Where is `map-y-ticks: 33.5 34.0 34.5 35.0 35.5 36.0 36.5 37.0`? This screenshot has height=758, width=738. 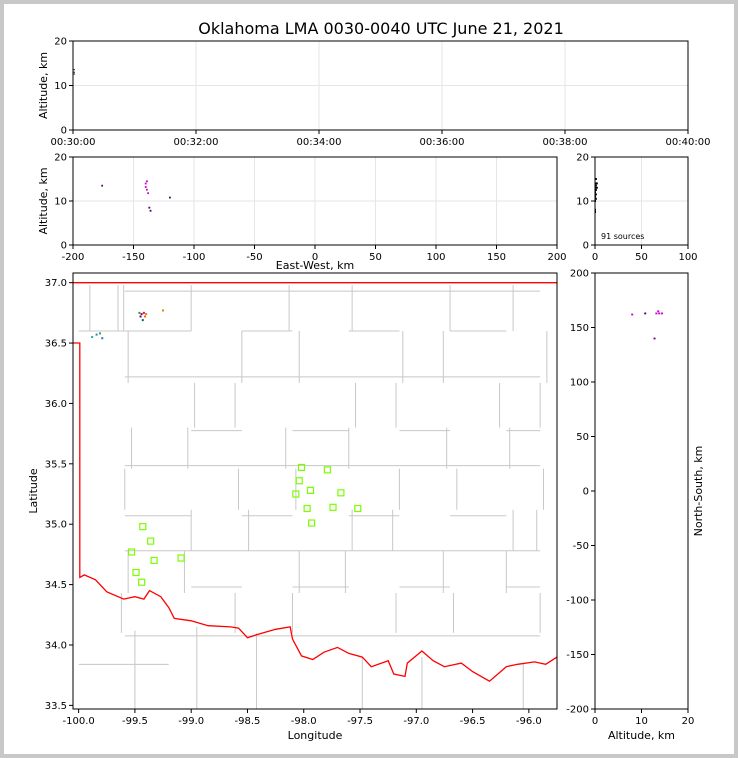 map-y-ticks: 33.5 34.0 34.5 35.0 35.5 36.0 36.5 37.0 is located at coordinates (59, 495).